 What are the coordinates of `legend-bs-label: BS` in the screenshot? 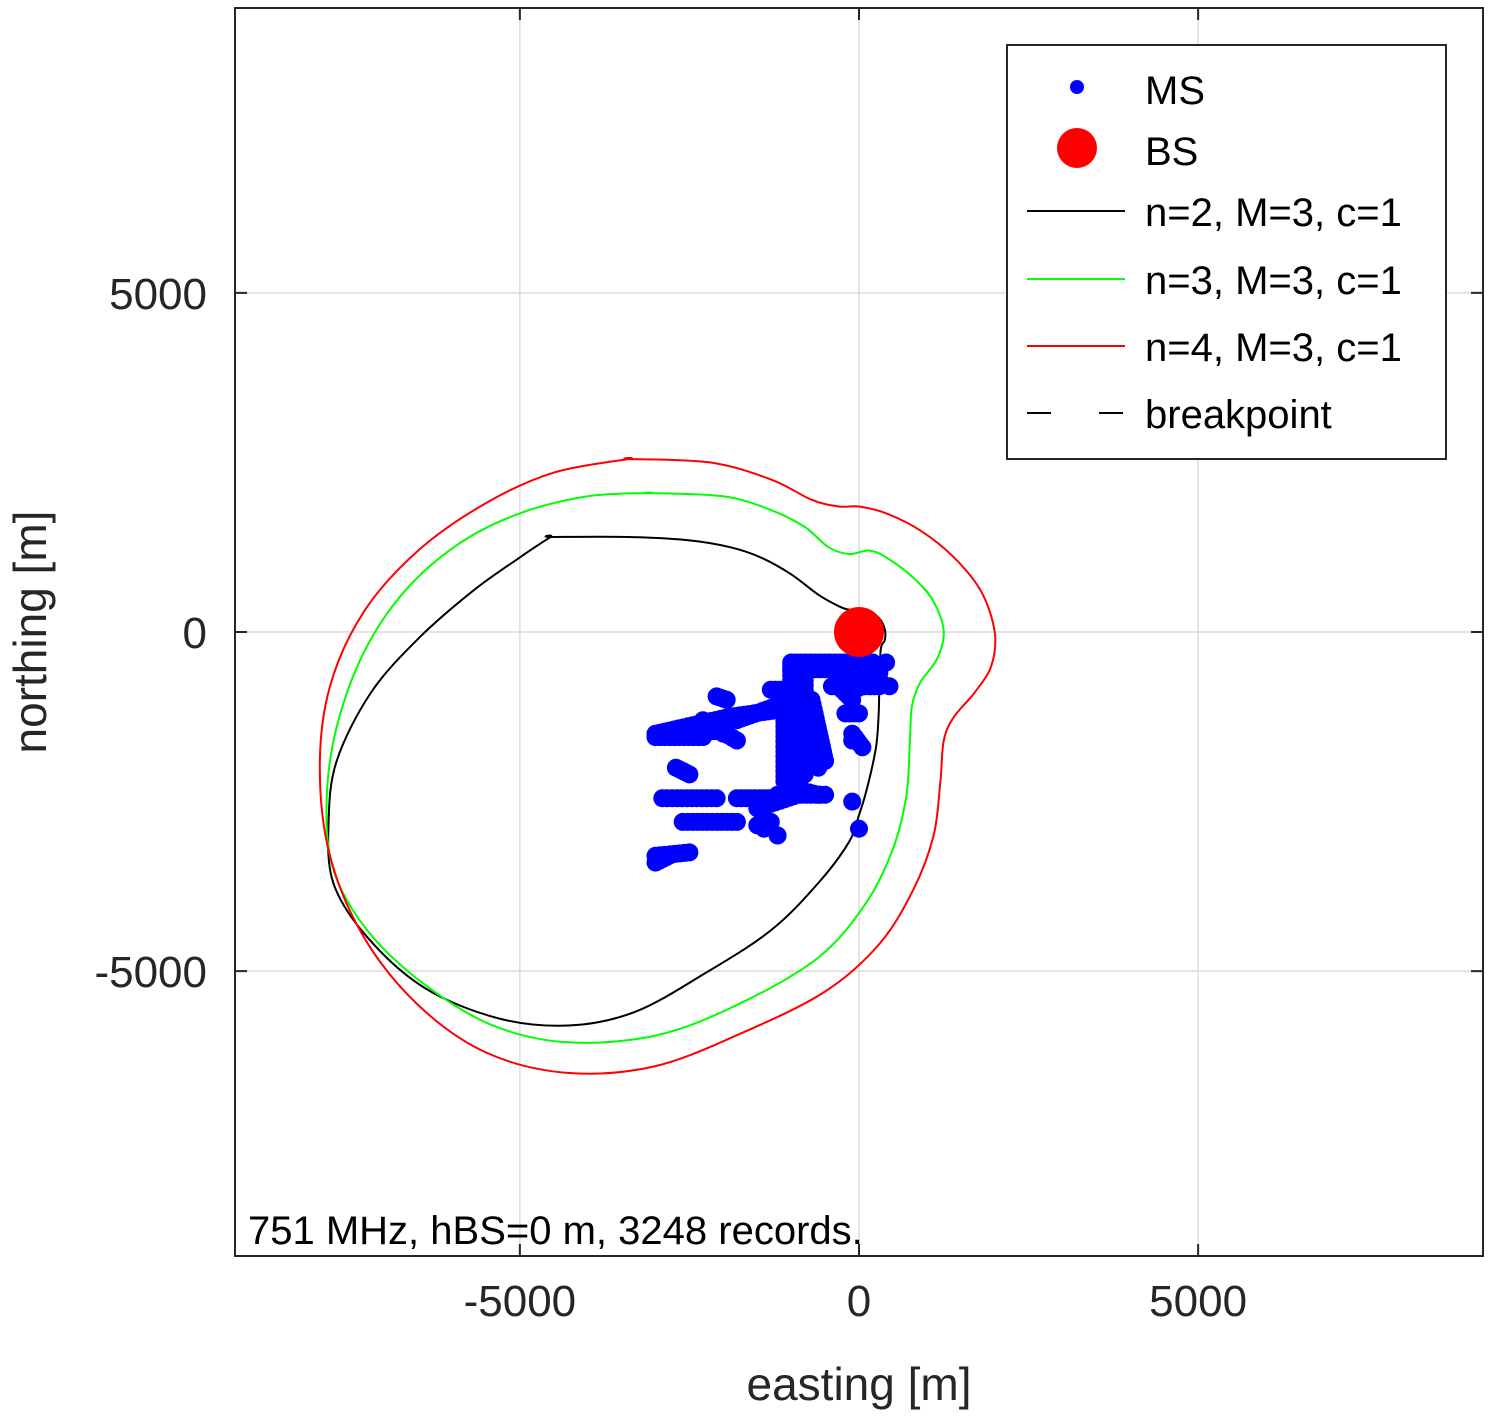 It's located at (1171, 152).